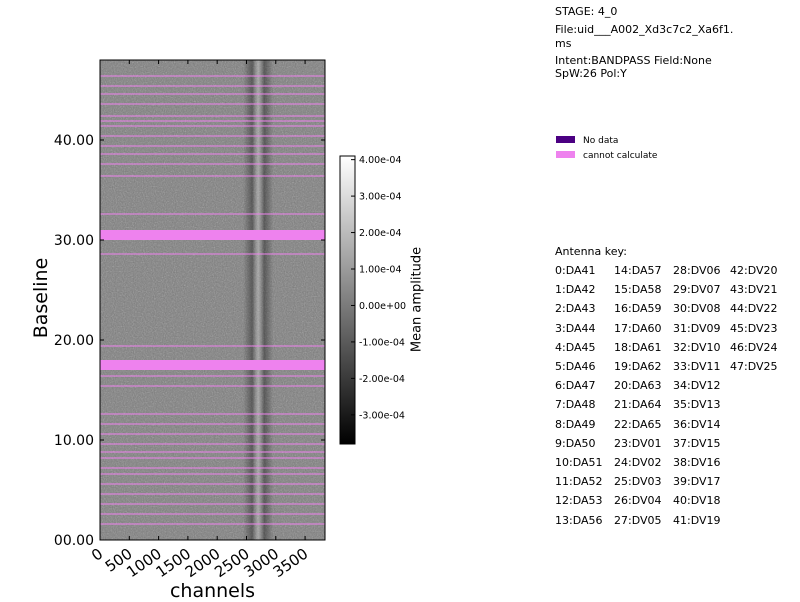 The image size is (800, 602). I want to click on colorbar-tick-label: -1.00e-04, so click(382, 342).